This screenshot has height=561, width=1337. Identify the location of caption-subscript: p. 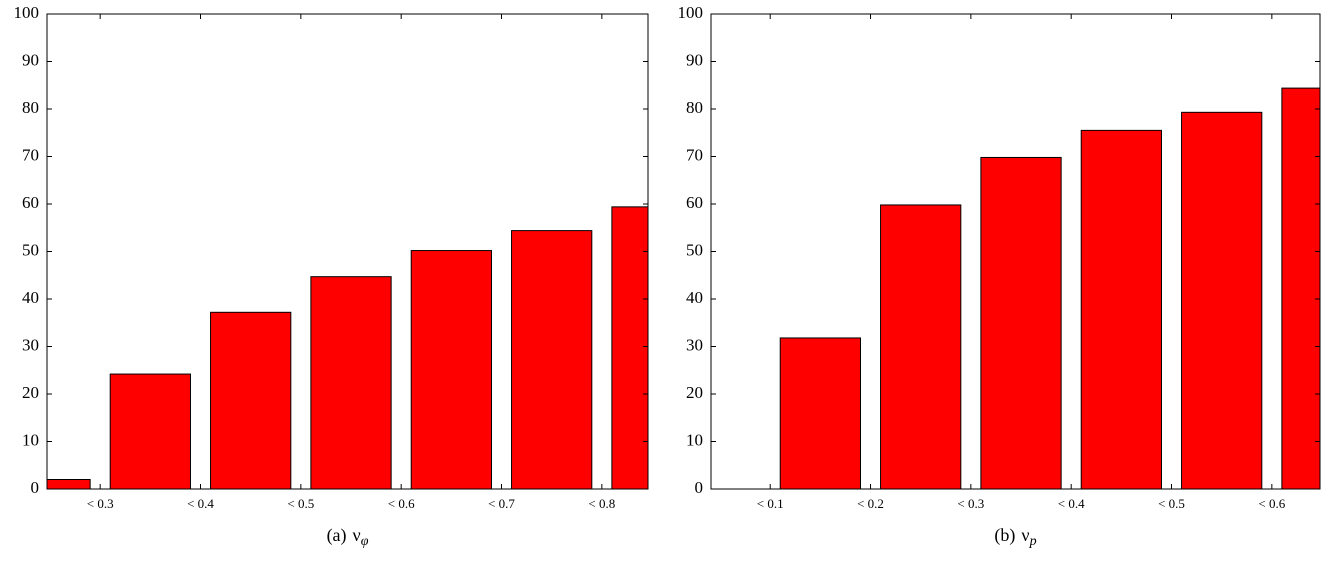
(1033, 541).